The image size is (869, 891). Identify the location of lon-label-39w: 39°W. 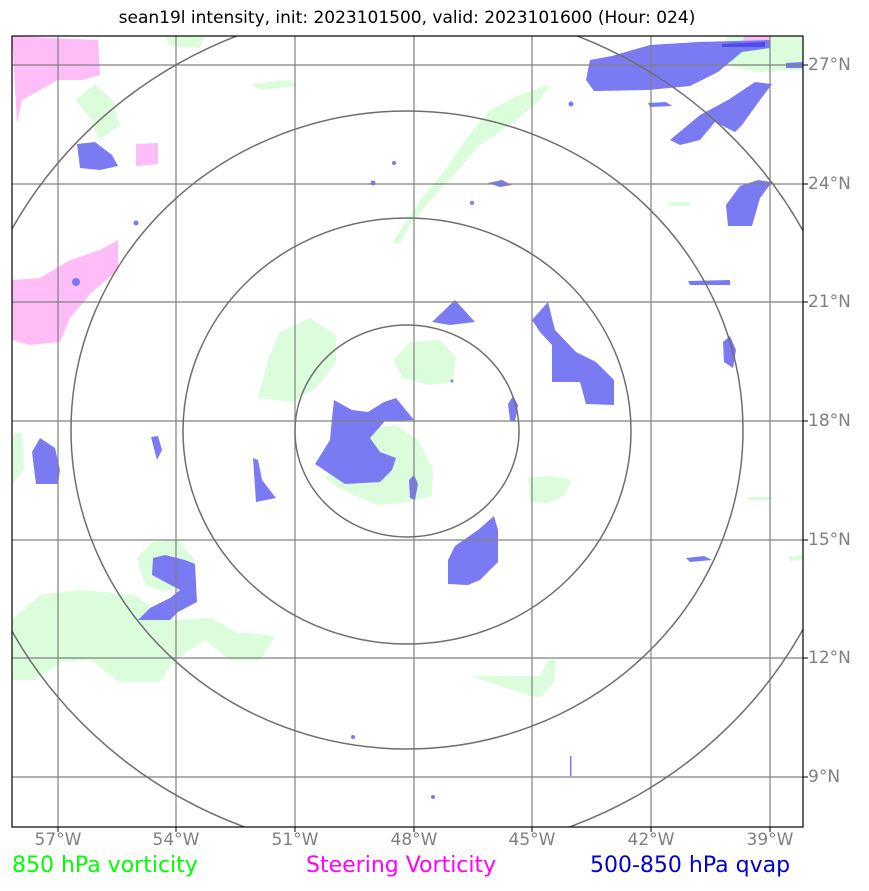
(770, 840).